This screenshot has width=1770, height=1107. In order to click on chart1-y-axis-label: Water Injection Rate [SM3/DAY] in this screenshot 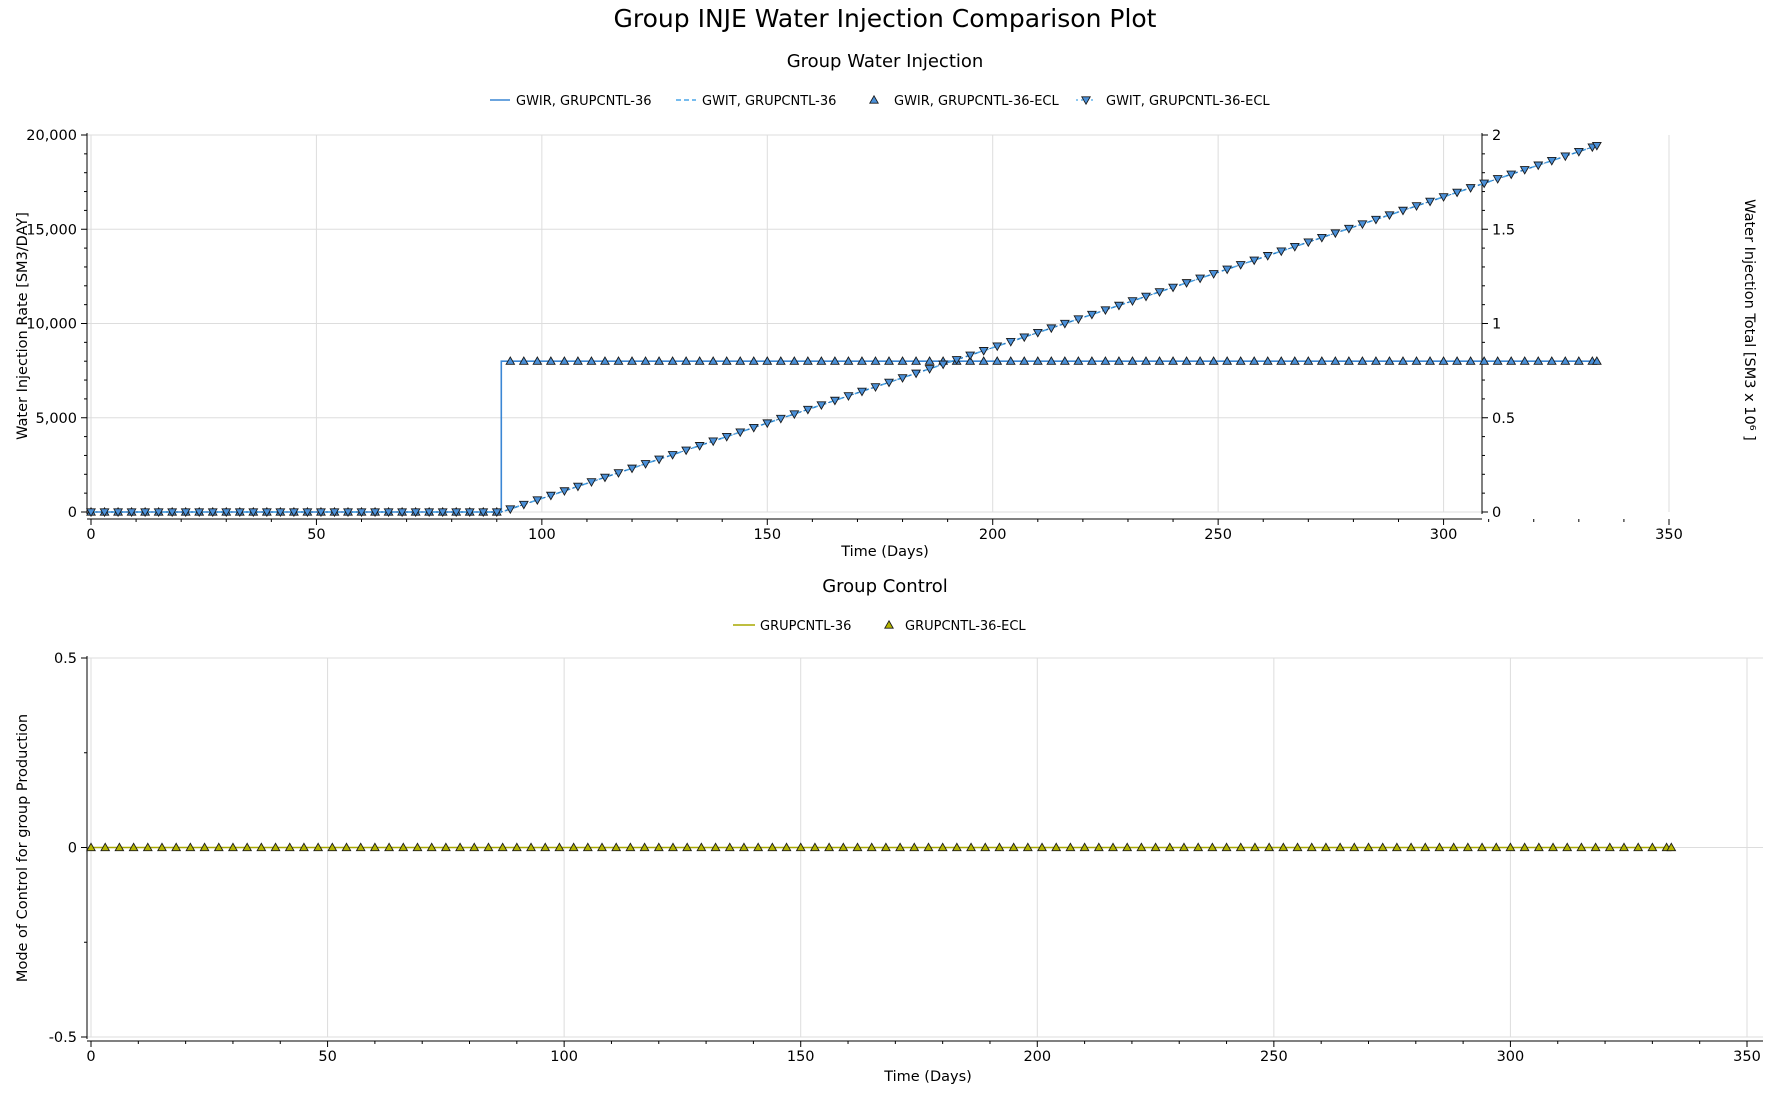, I will do `click(23, 326)`.